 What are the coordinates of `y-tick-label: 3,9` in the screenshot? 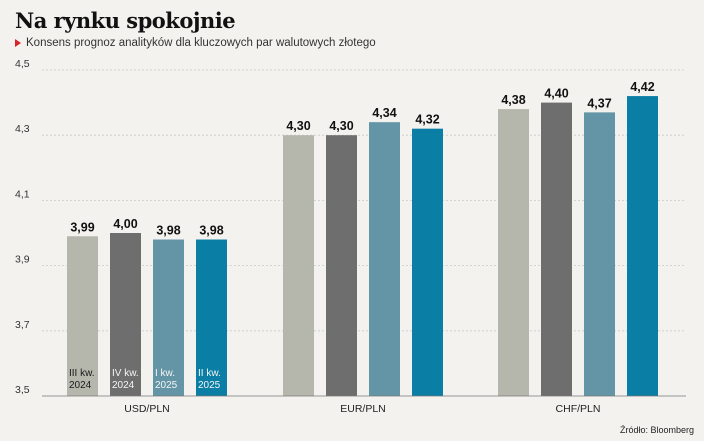 It's located at (22, 260).